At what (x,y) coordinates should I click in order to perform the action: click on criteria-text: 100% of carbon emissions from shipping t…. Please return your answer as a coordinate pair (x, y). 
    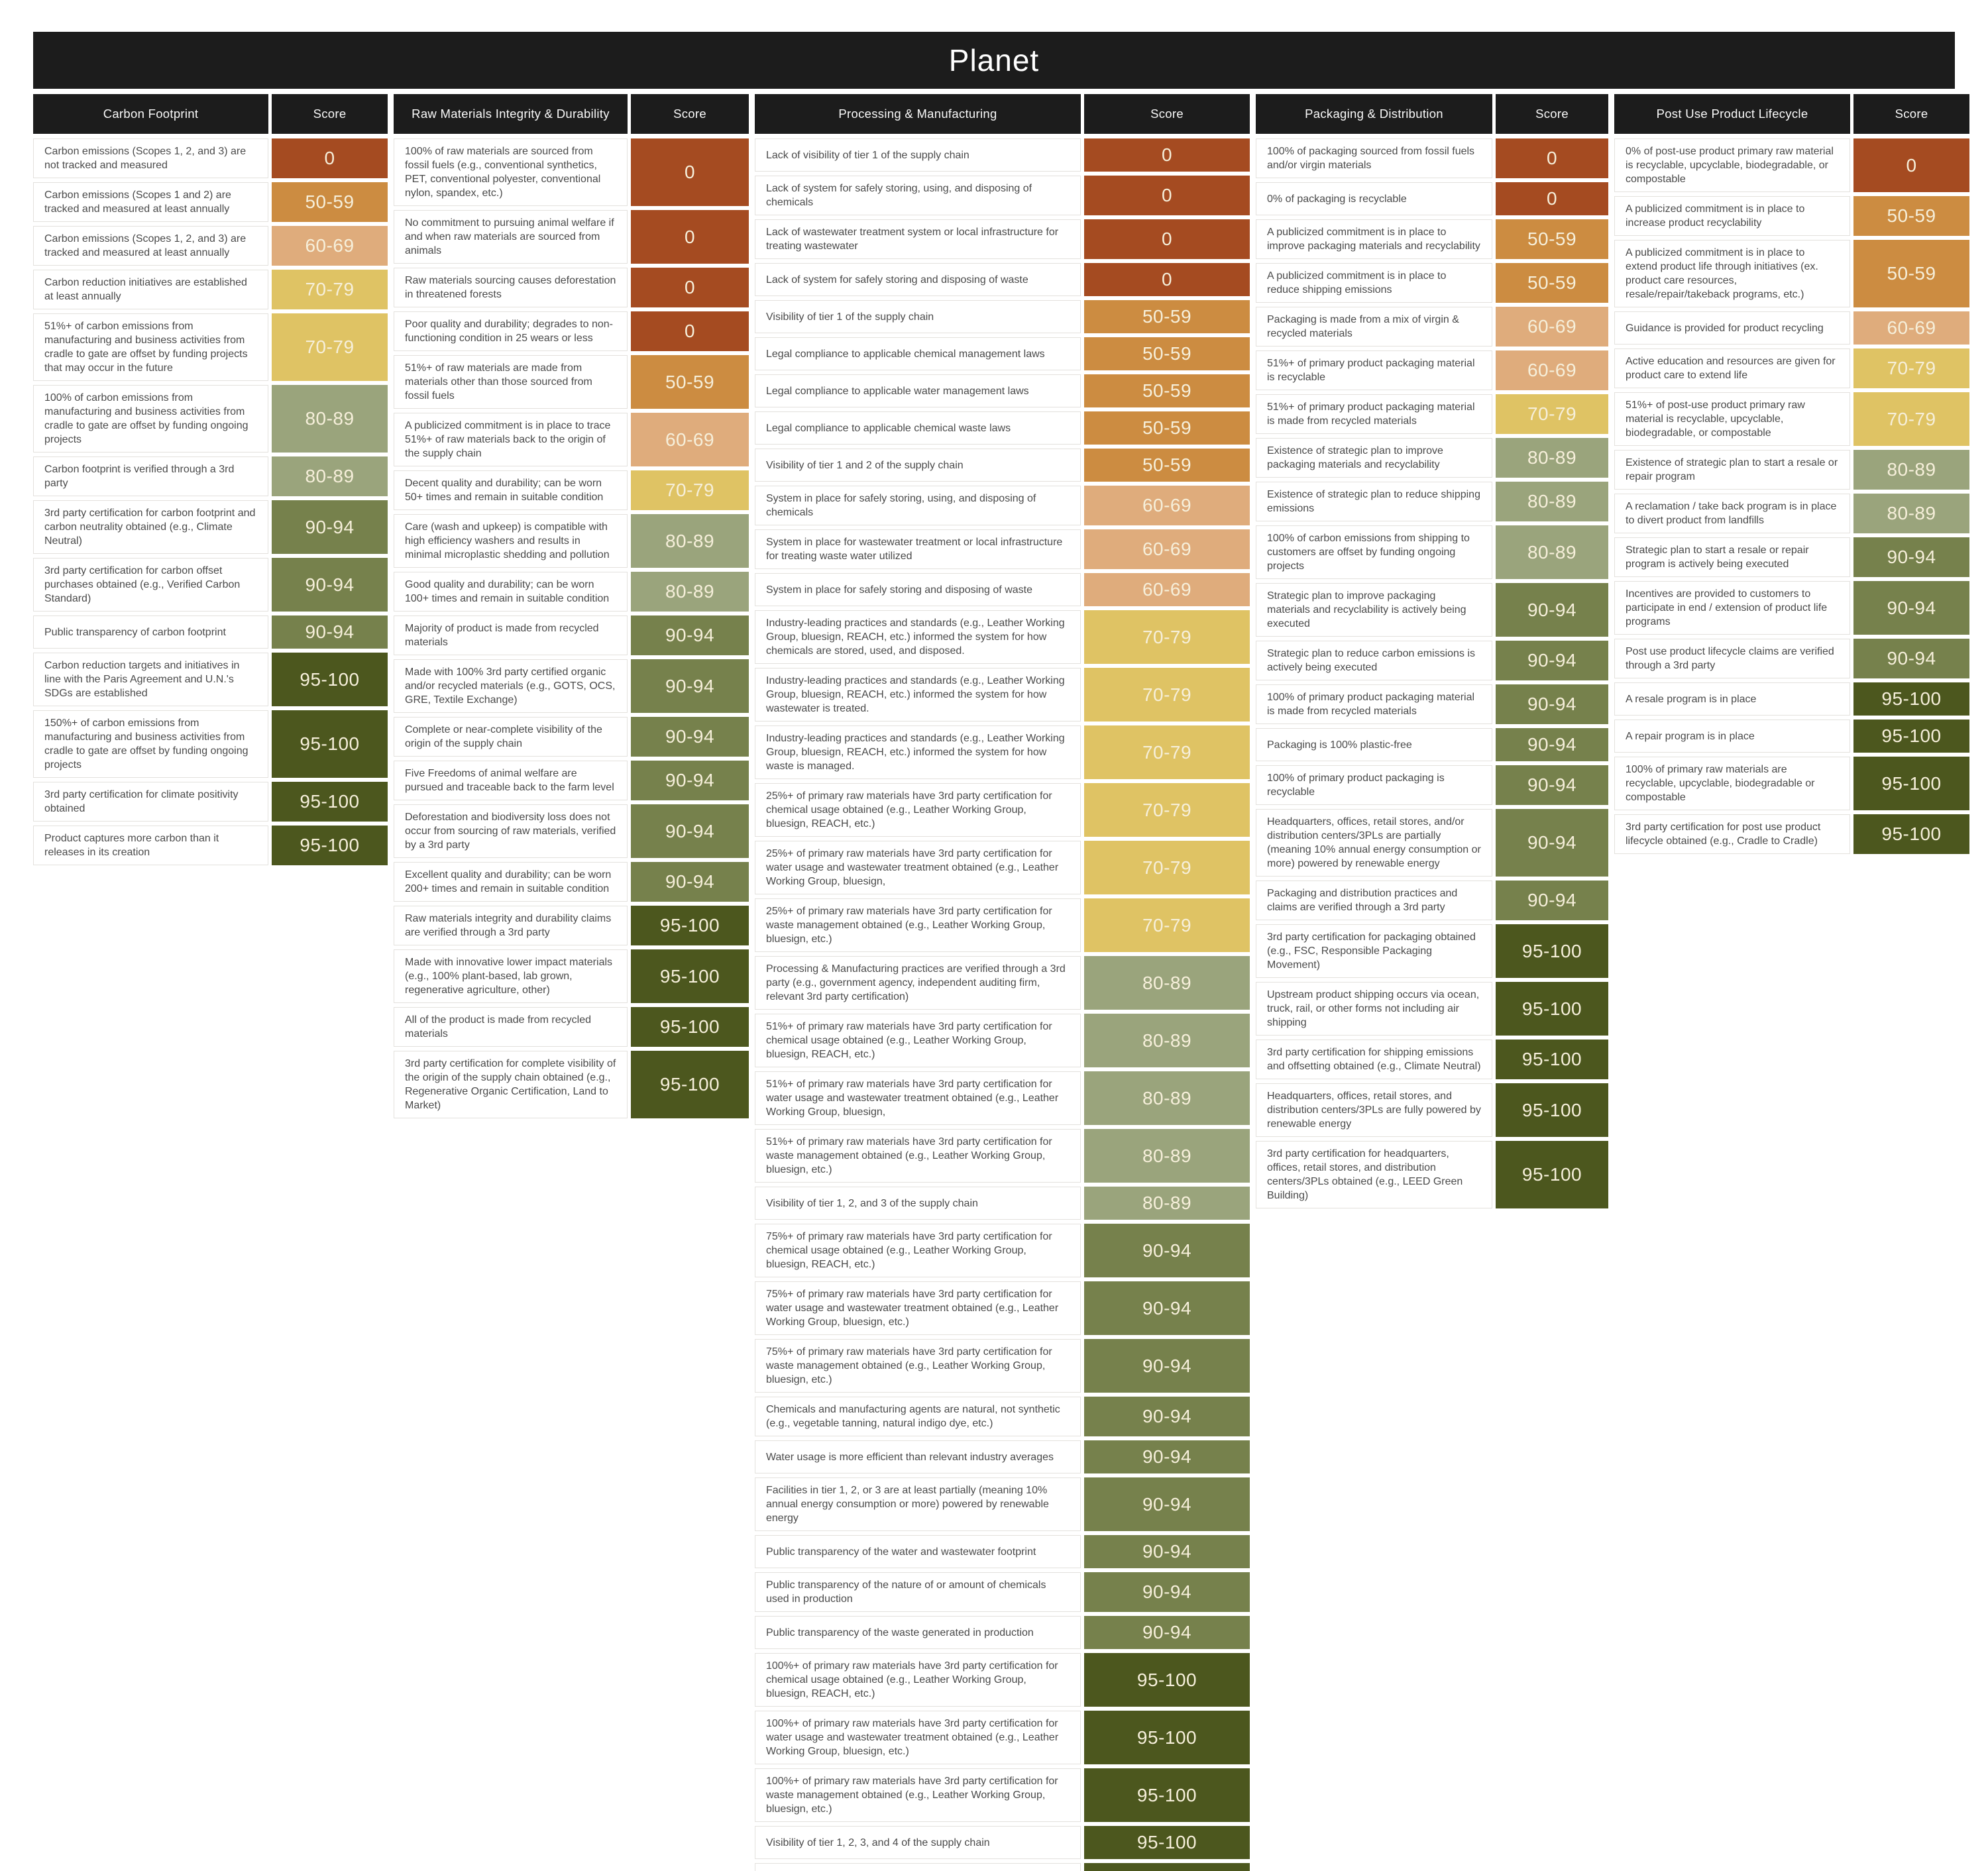
    Looking at the image, I should click on (1374, 552).